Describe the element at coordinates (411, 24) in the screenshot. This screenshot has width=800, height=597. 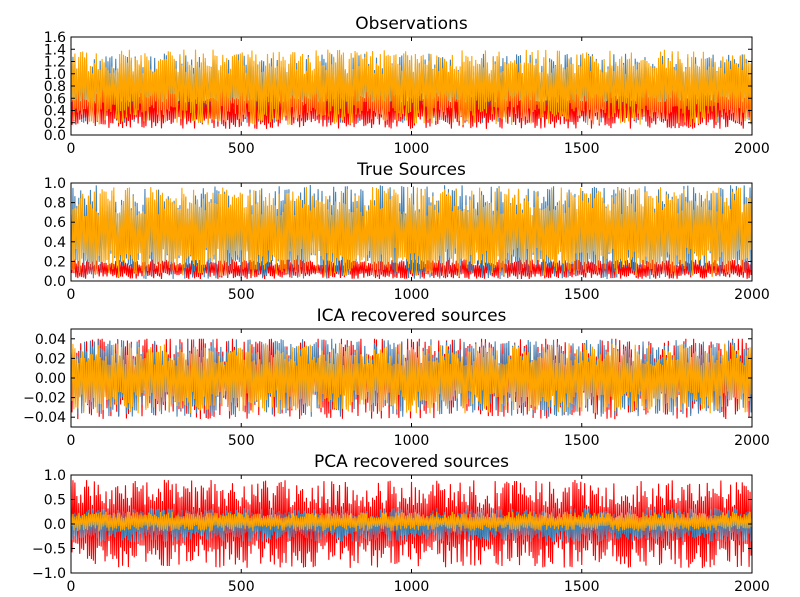
I see `chart-title: Observations` at that location.